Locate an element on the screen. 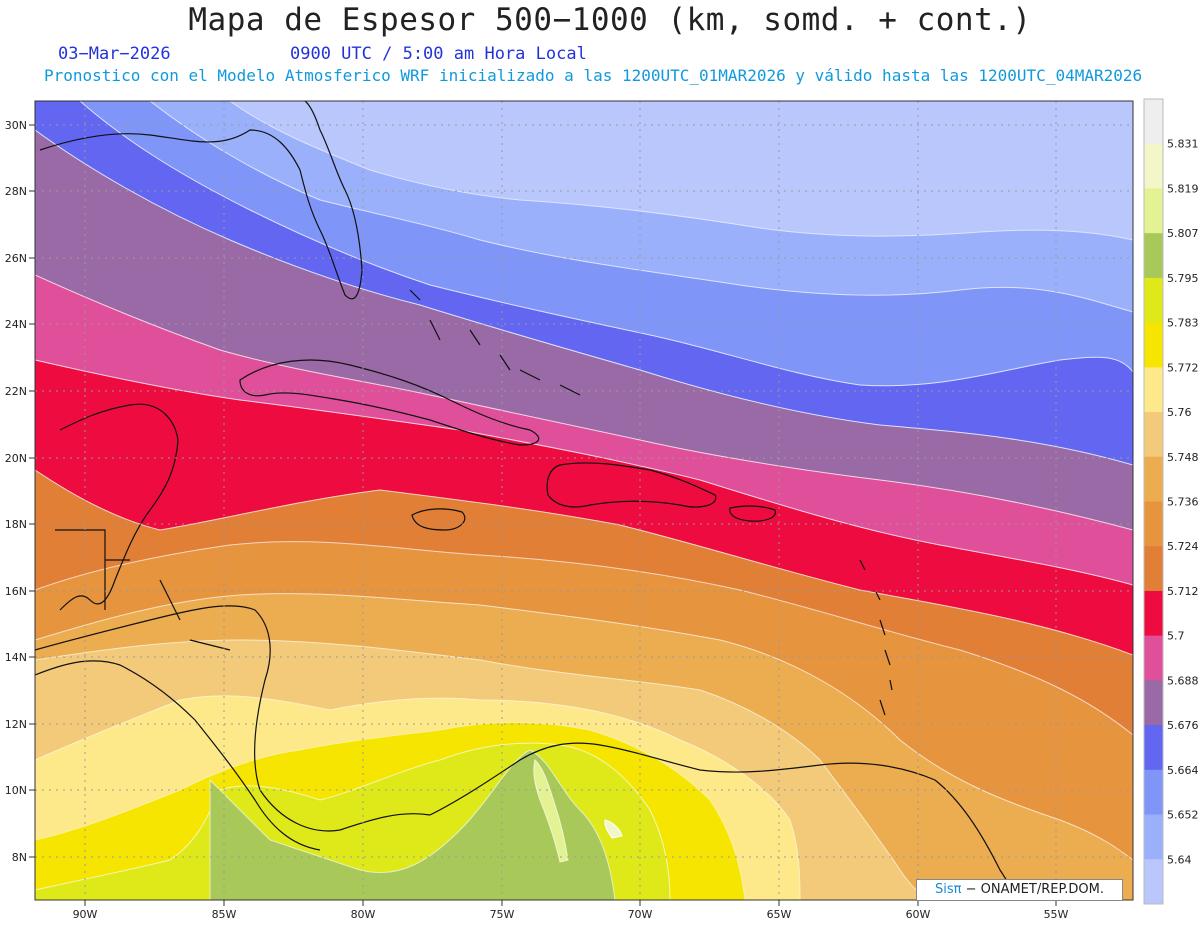  colorbar-label: 5.772 is located at coordinates (1183, 367).